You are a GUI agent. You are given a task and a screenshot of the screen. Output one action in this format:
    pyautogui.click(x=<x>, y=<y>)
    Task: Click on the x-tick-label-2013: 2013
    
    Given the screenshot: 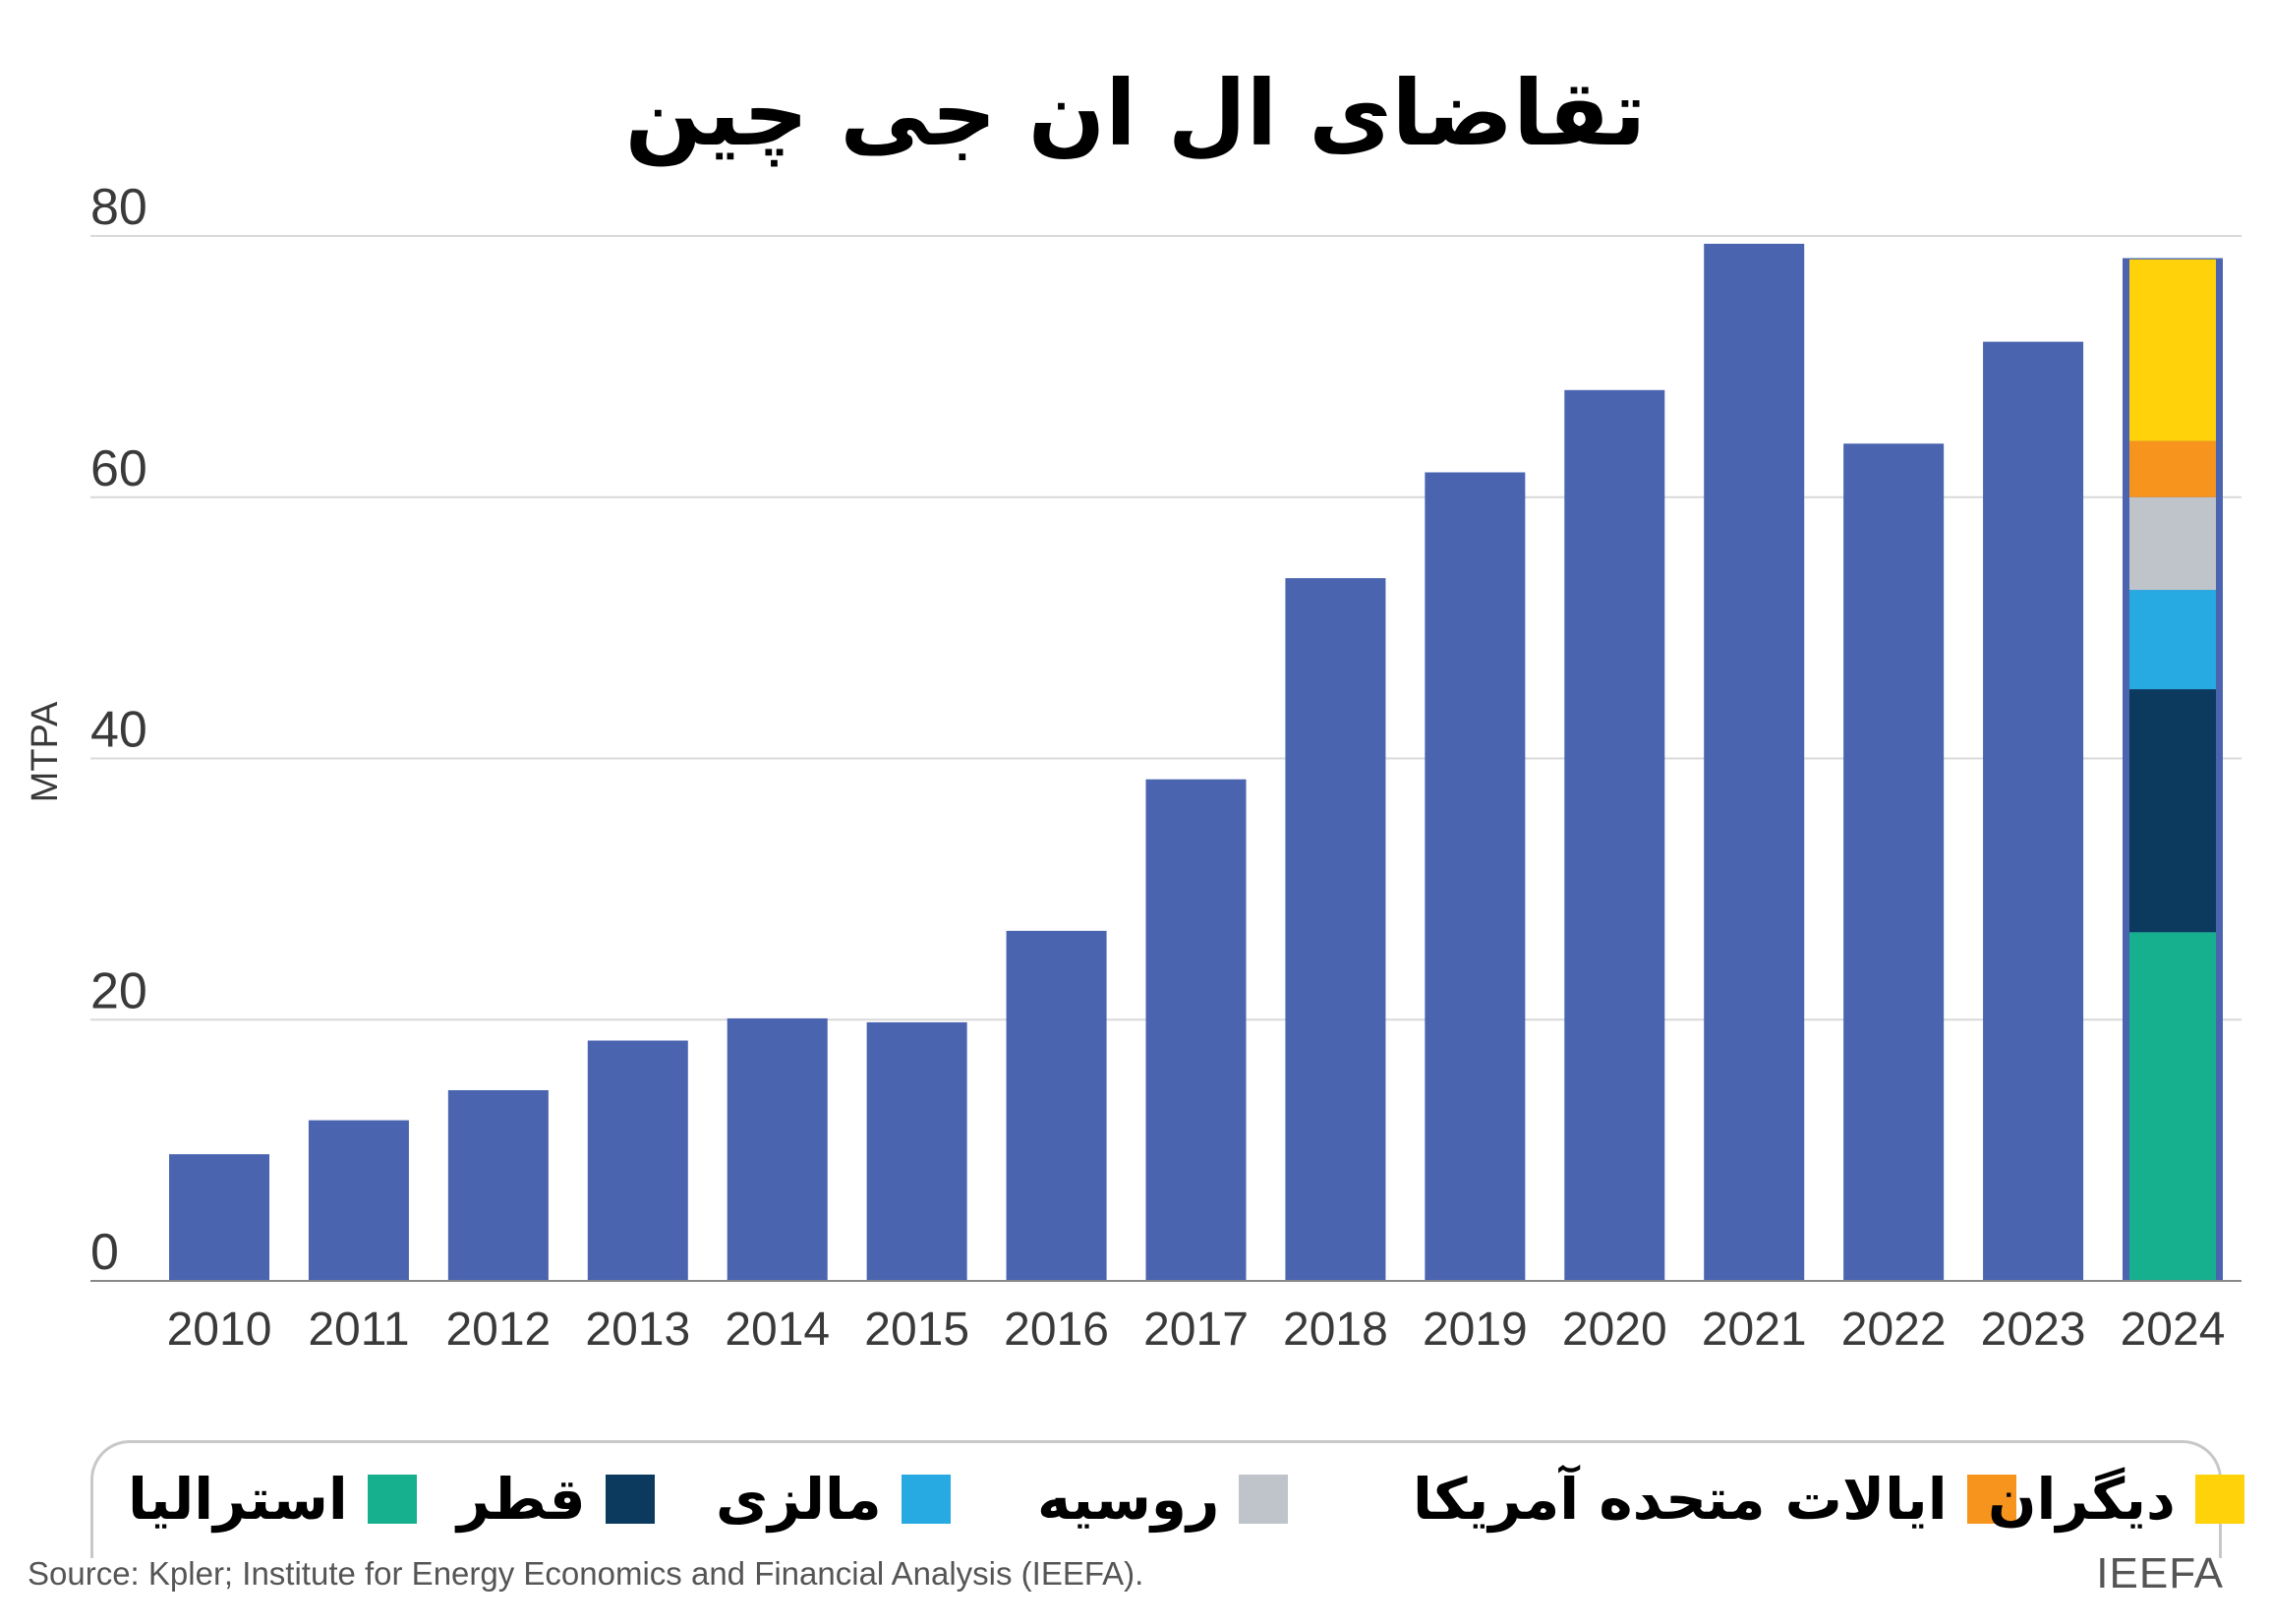 What is the action you would take?
    pyautogui.click(x=638, y=1330)
    